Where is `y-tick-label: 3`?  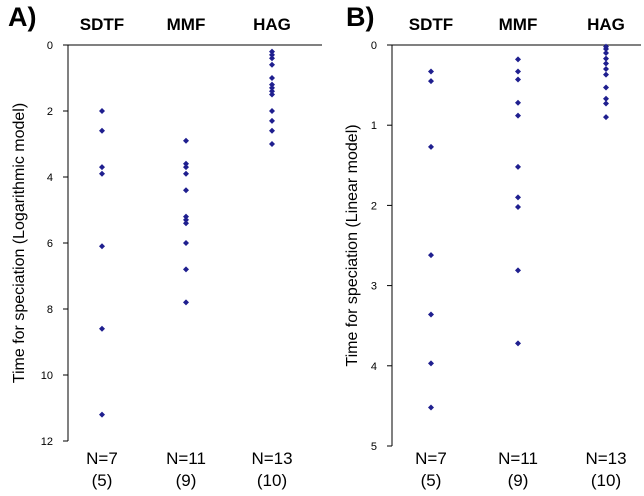
y-tick-label: 3 is located at coordinates (374, 287).